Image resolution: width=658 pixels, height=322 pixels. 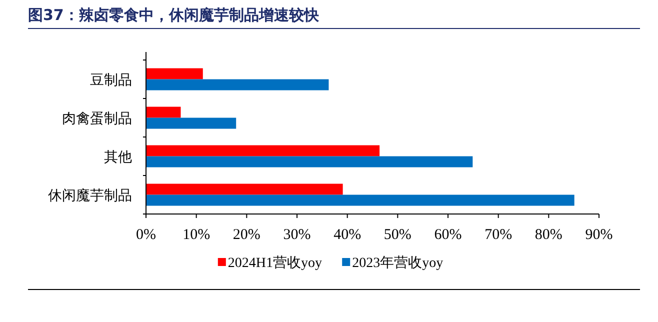 I want to click on x-tick-label: 50%, so click(x=398, y=235).